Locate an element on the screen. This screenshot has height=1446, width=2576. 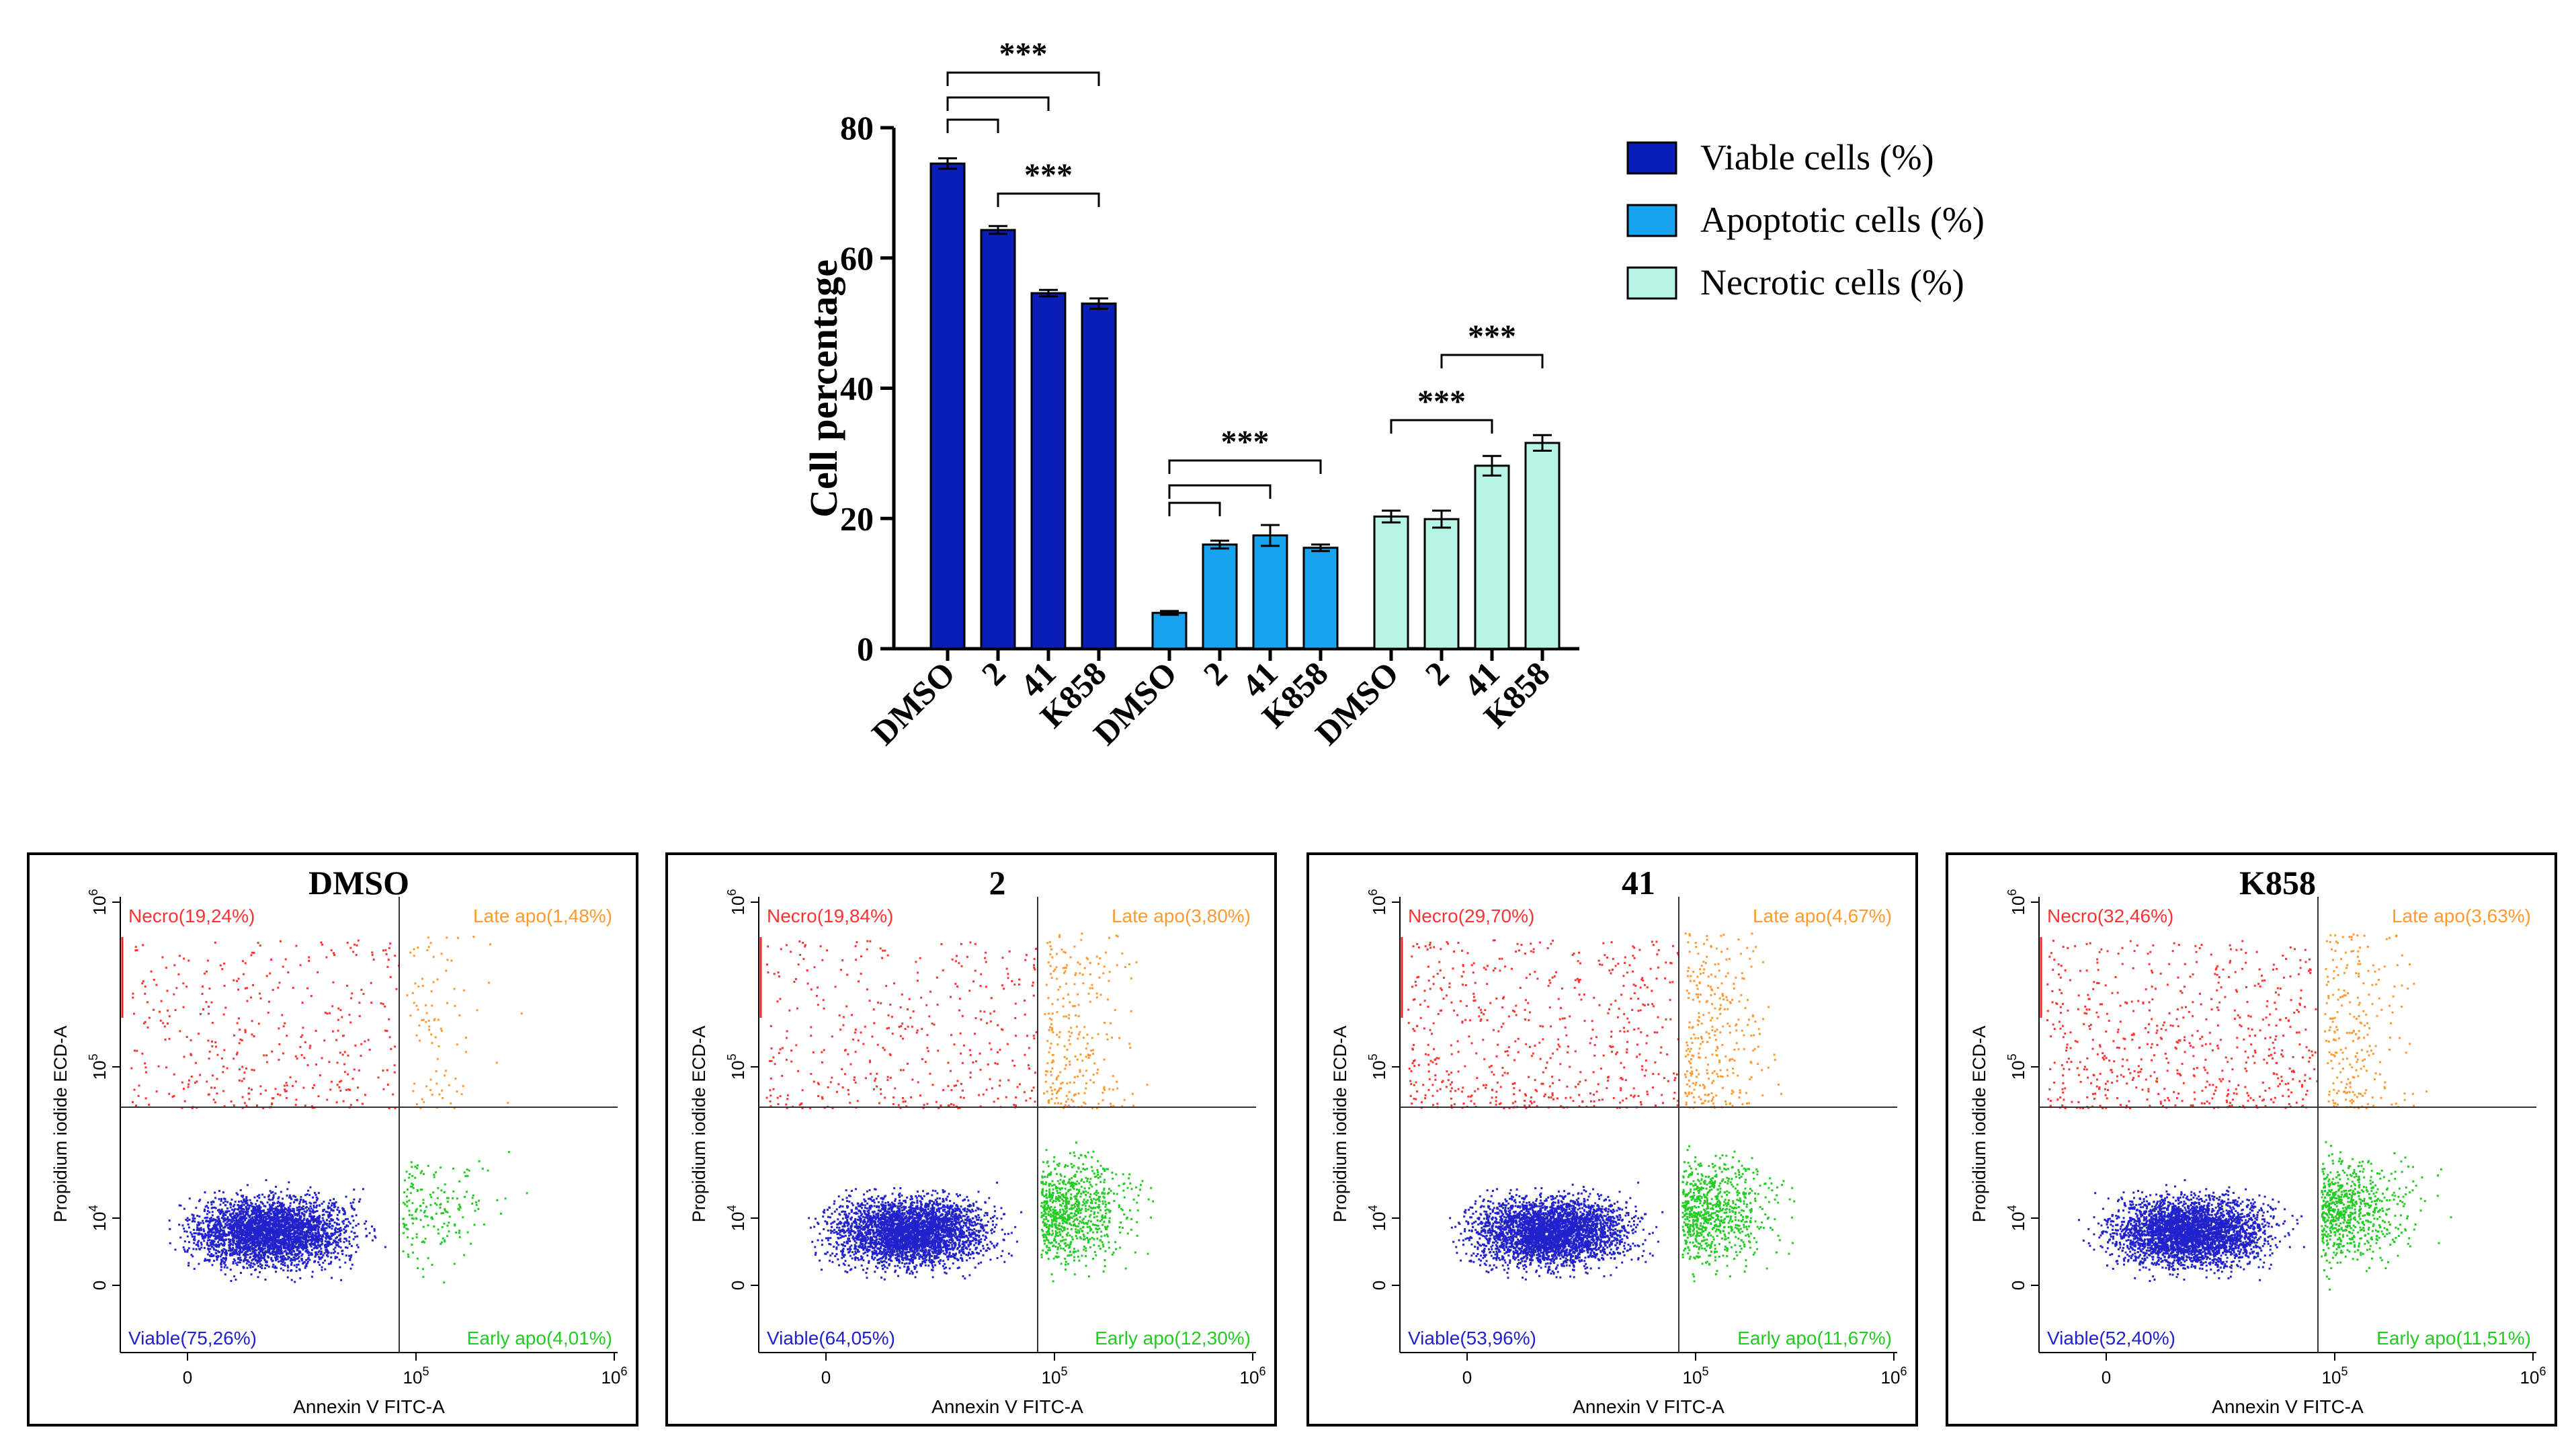
tick-label: 106 is located at coordinates (614, 1376).